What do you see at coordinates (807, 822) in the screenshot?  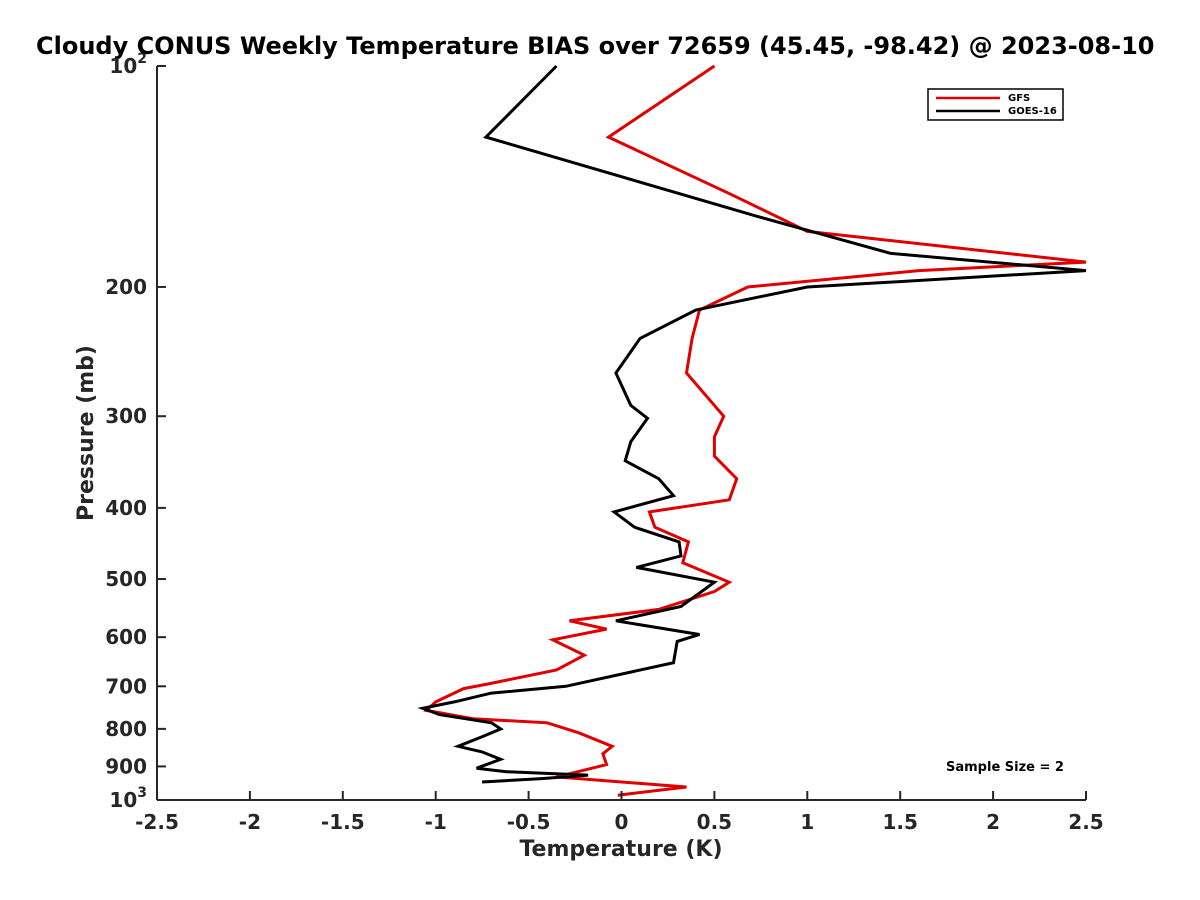 I see `x-tick-label: 1` at bounding box center [807, 822].